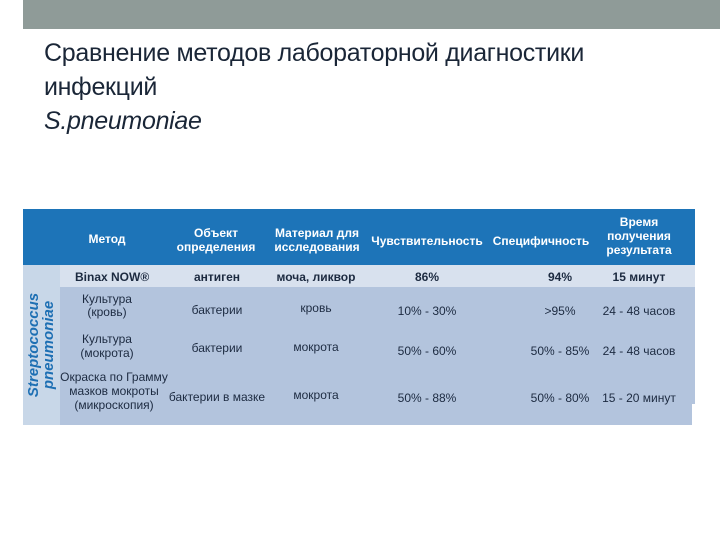  Describe the element at coordinates (107, 312) in the screenshot. I see `row-method-line-2: (кровь)` at that location.